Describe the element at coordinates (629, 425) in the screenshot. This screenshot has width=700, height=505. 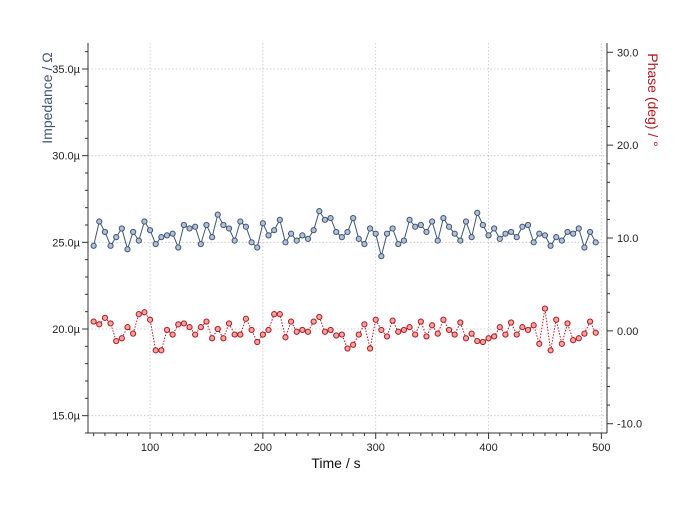
I see `y-right-tick-label: -10.0` at that location.